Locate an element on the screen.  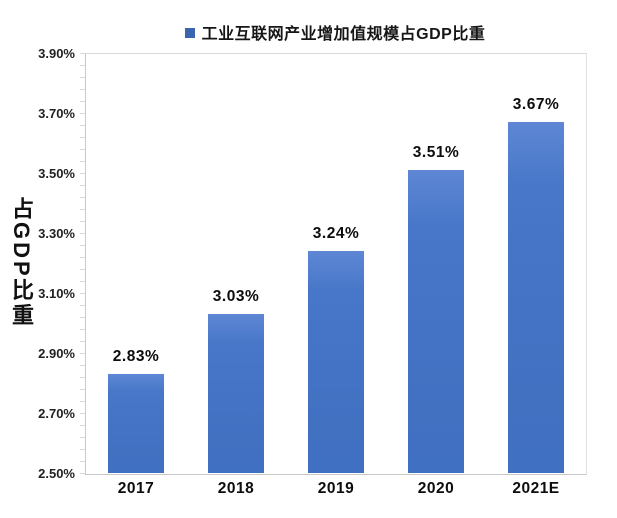
bar-slot: 3.67% is located at coordinates (536, 263).